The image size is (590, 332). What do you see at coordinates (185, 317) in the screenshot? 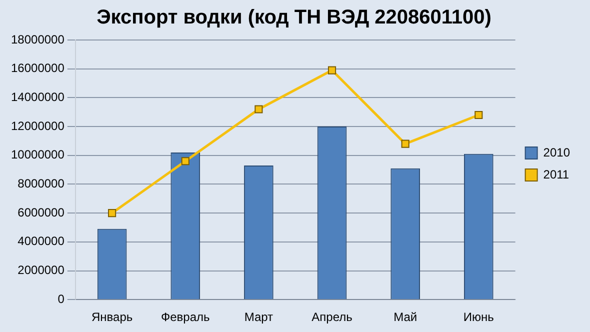
I see `x-tick-label: Февраль` at bounding box center [185, 317].